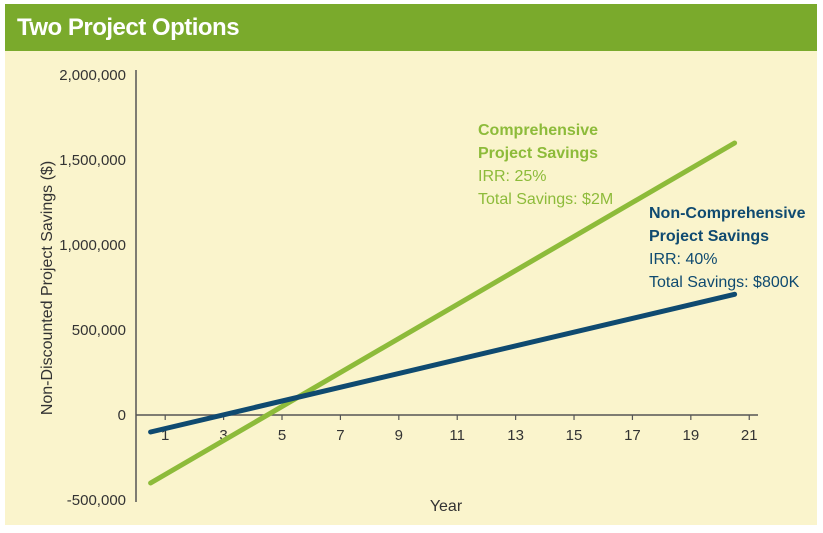 The height and width of the screenshot is (533, 823). I want to click on x-tick-label: 11, so click(457, 435).